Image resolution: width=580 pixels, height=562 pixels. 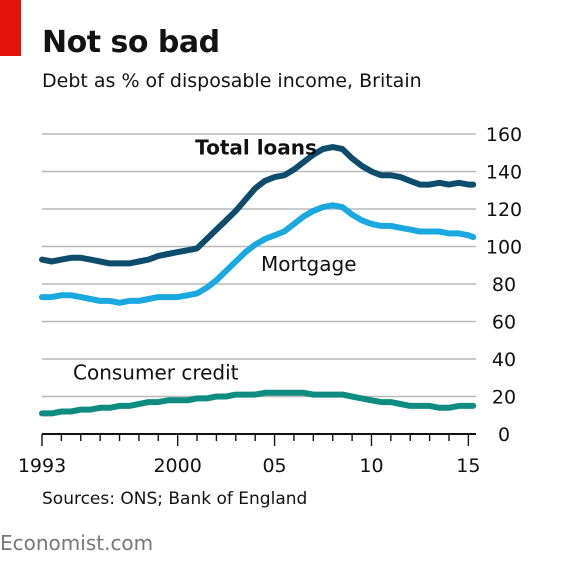 What do you see at coordinates (371, 466) in the screenshot?
I see `x-tick-label: 10` at bounding box center [371, 466].